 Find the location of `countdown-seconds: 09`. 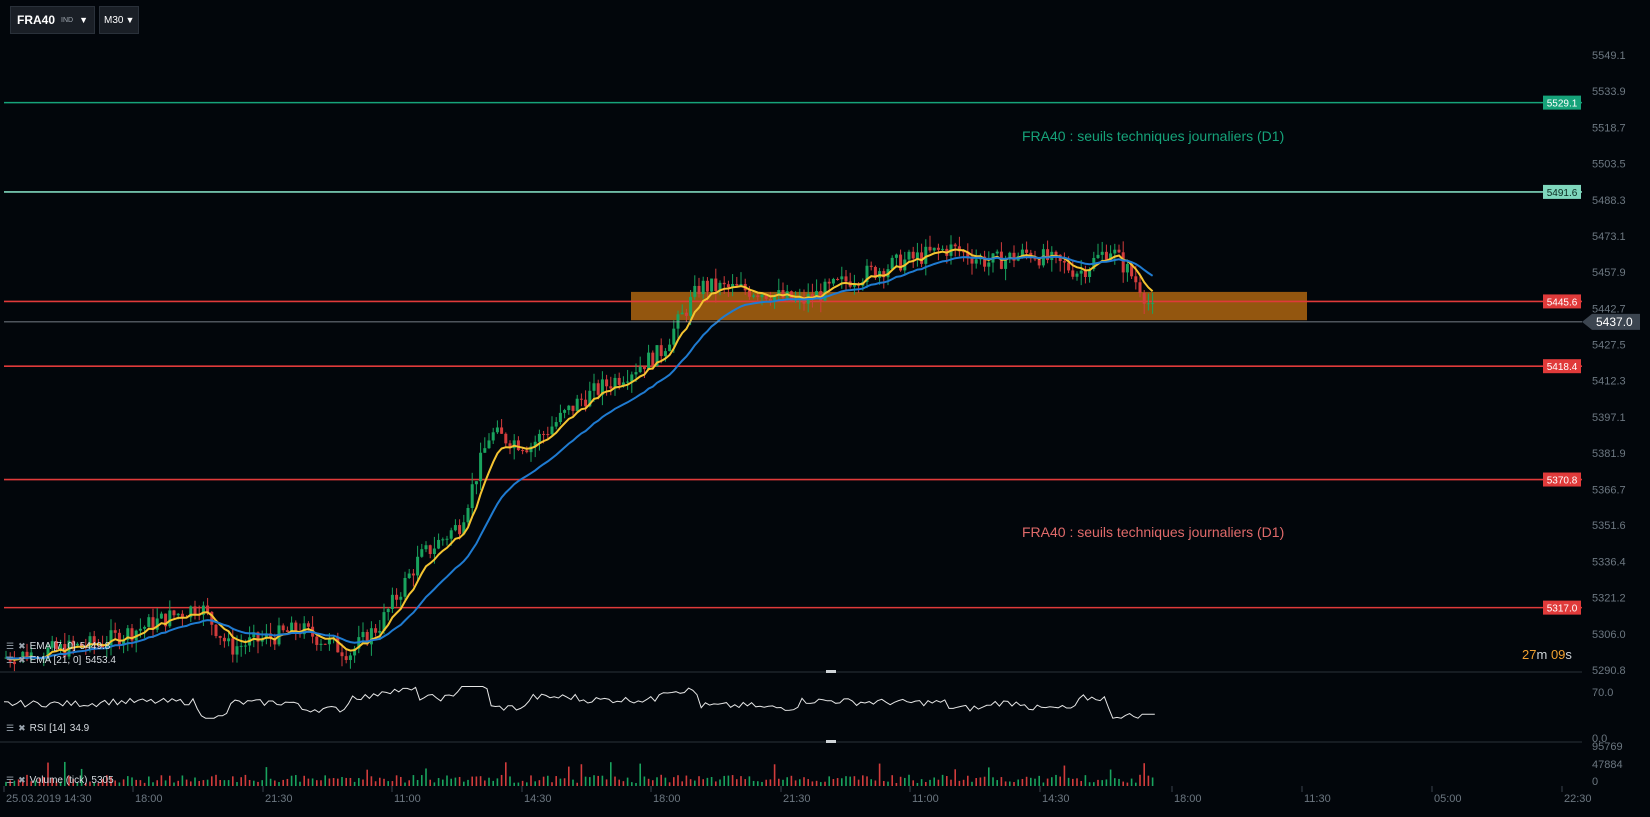

countdown-seconds: 09 is located at coordinates (1558, 654).